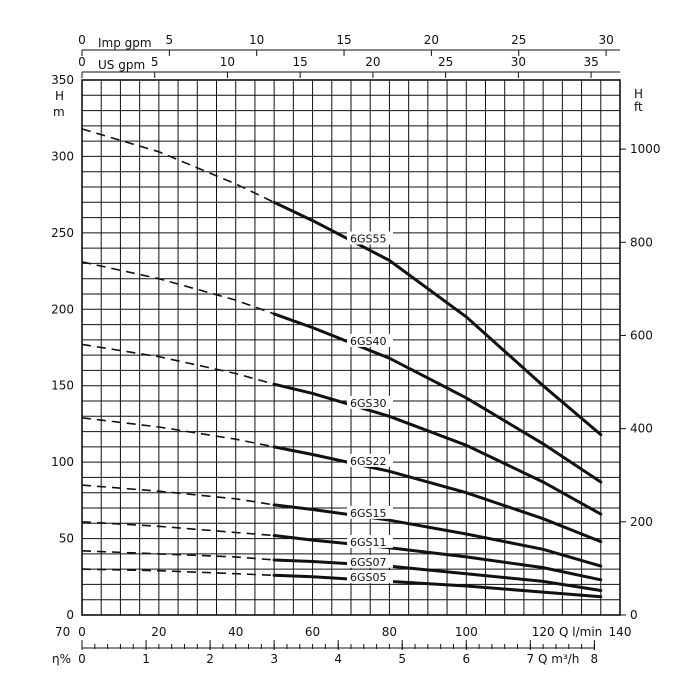 This screenshot has height=700, width=700. What do you see at coordinates (256, 40) in the screenshot?
I see `top-outer-axis-tick-label: 10` at bounding box center [256, 40].